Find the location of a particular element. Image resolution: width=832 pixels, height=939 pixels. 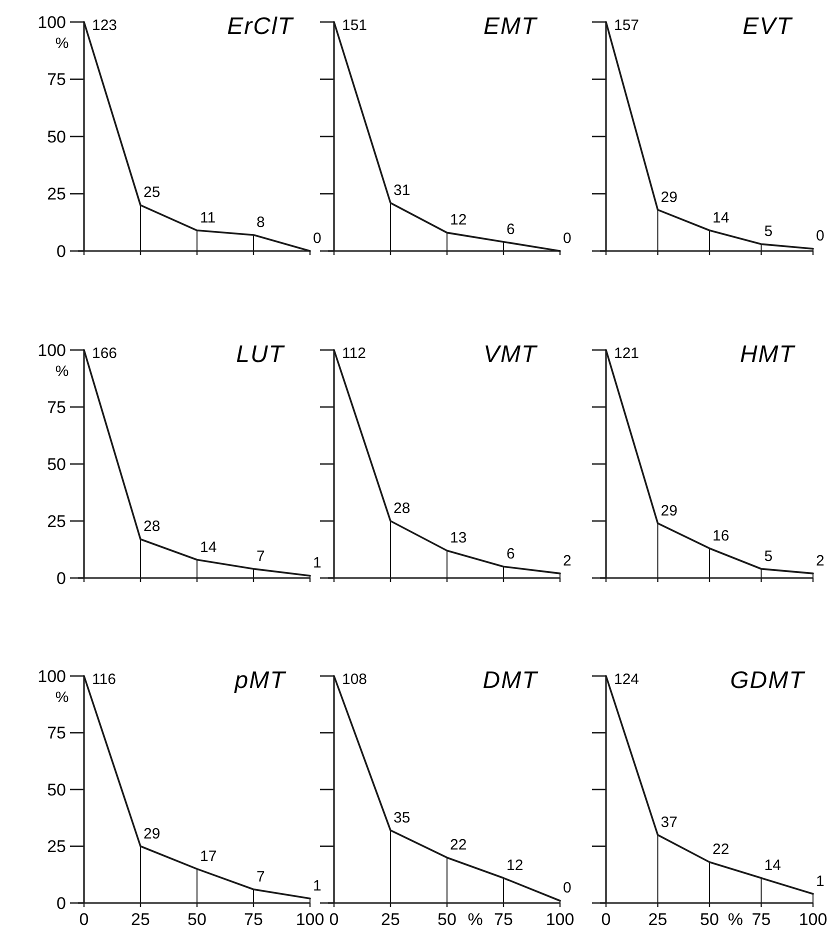

annotation: 121 is located at coordinates (627, 353).